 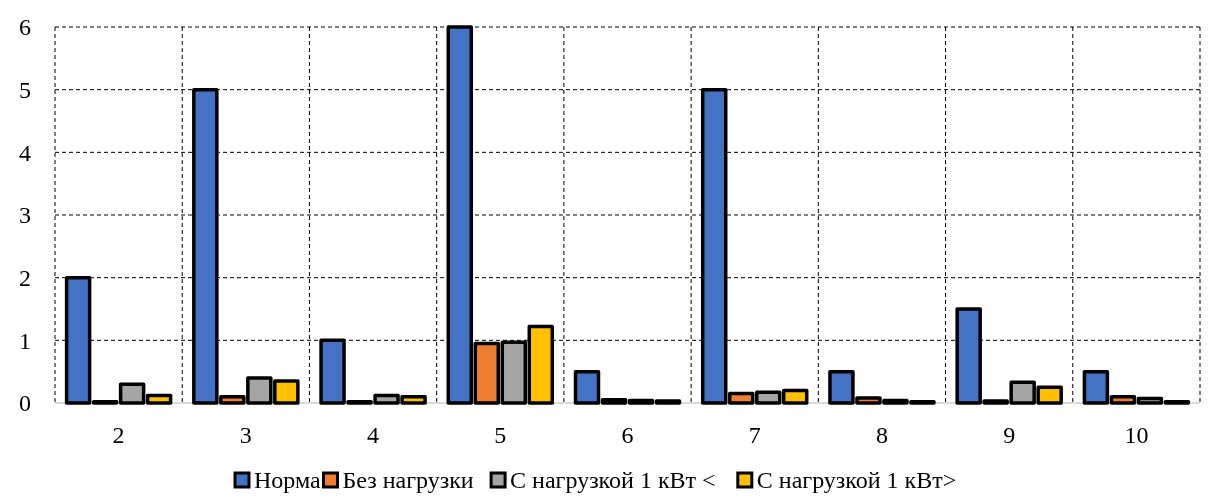 What do you see at coordinates (245, 435) in the screenshot?
I see `x-tick-label: 3` at bounding box center [245, 435].